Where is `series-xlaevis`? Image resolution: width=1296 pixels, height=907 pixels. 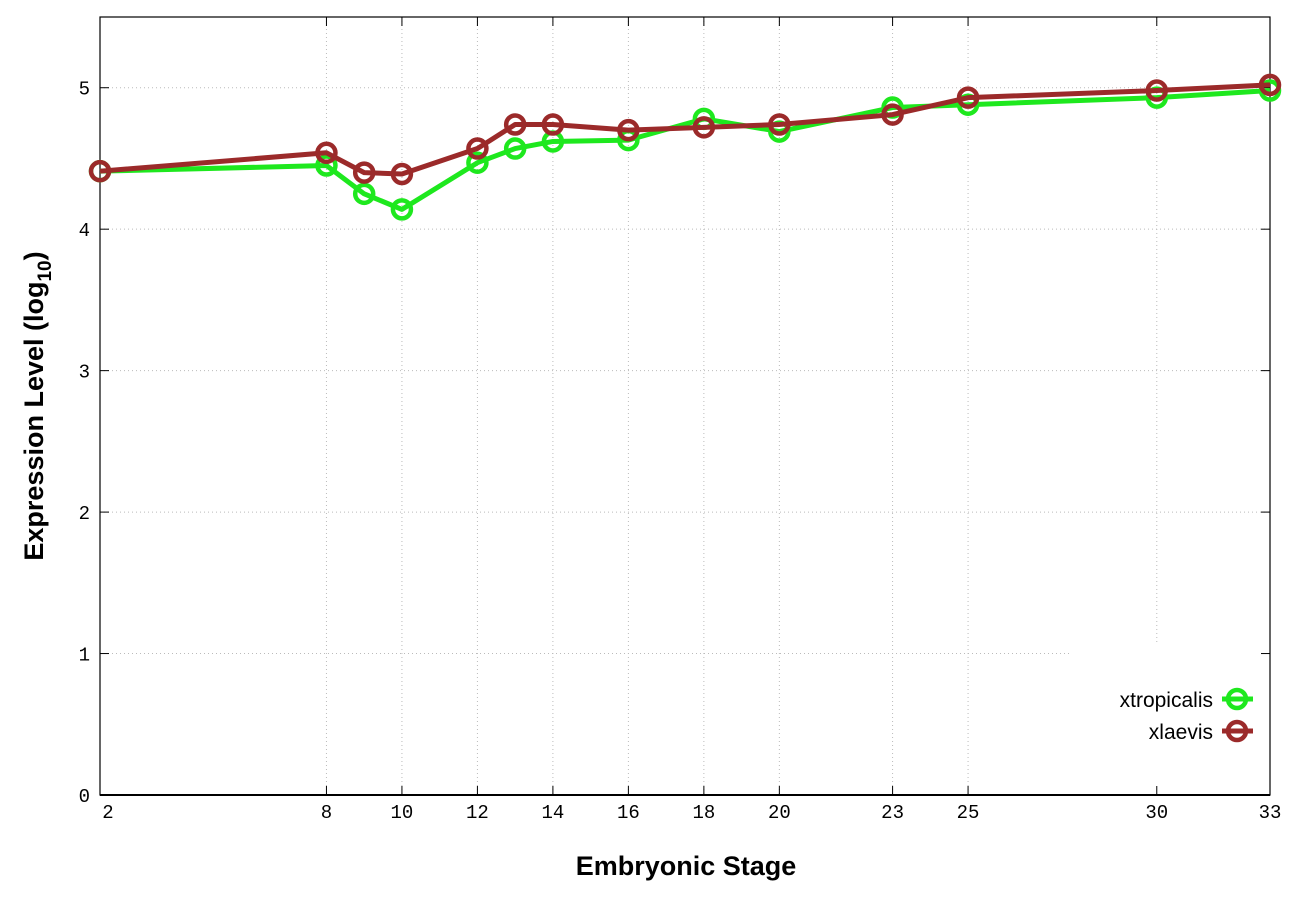 series-xlaevis is located at coordinates (685, 129).